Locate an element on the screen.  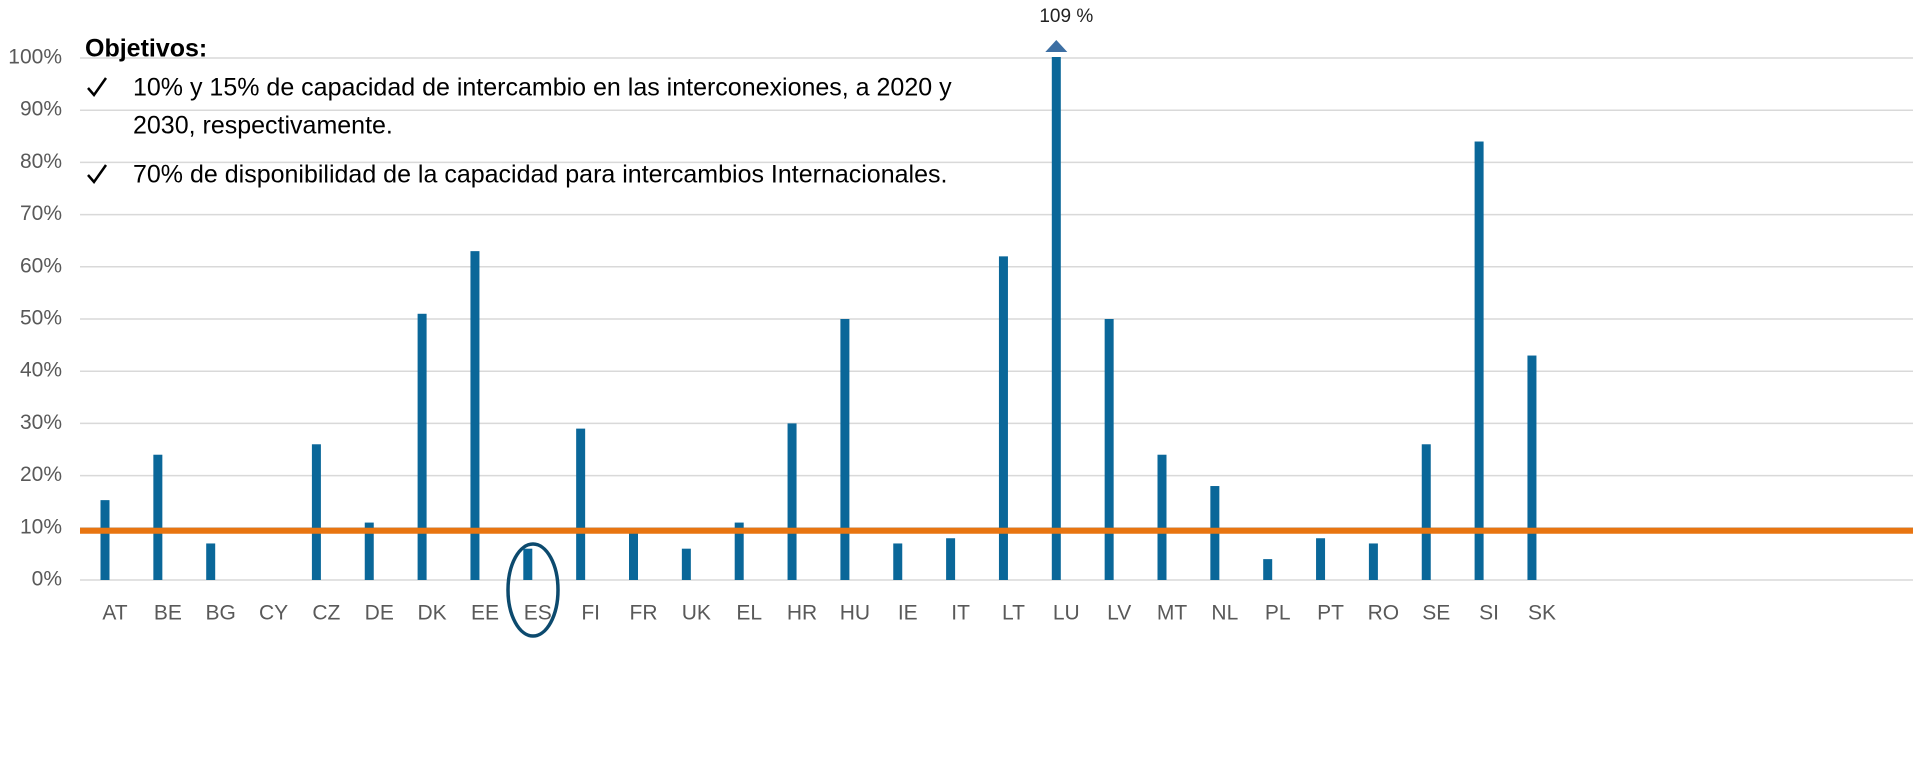
x-tick-label: LV is located at coordinates (1119, 613).